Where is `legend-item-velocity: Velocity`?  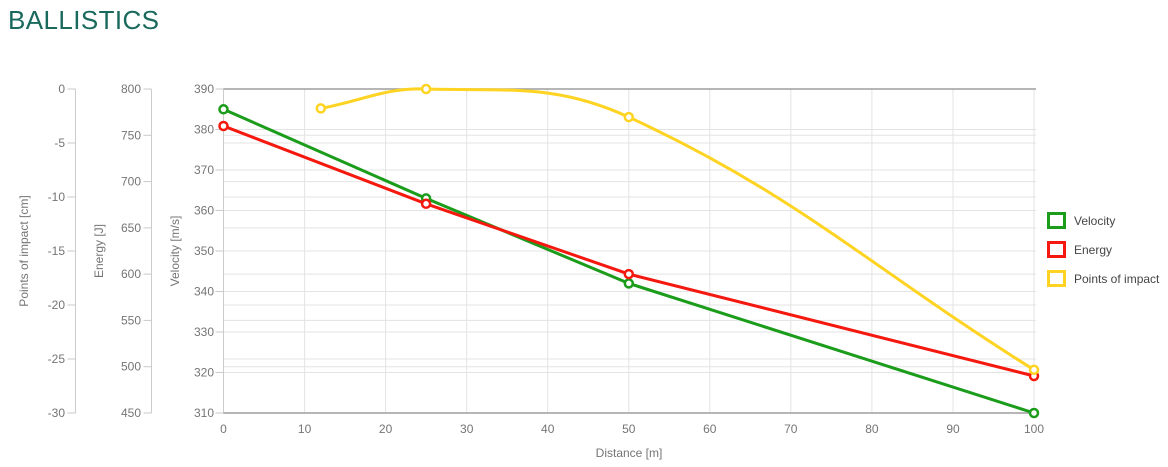 legend-item-velocity: Velocity is located at coordinates (1103, 220).